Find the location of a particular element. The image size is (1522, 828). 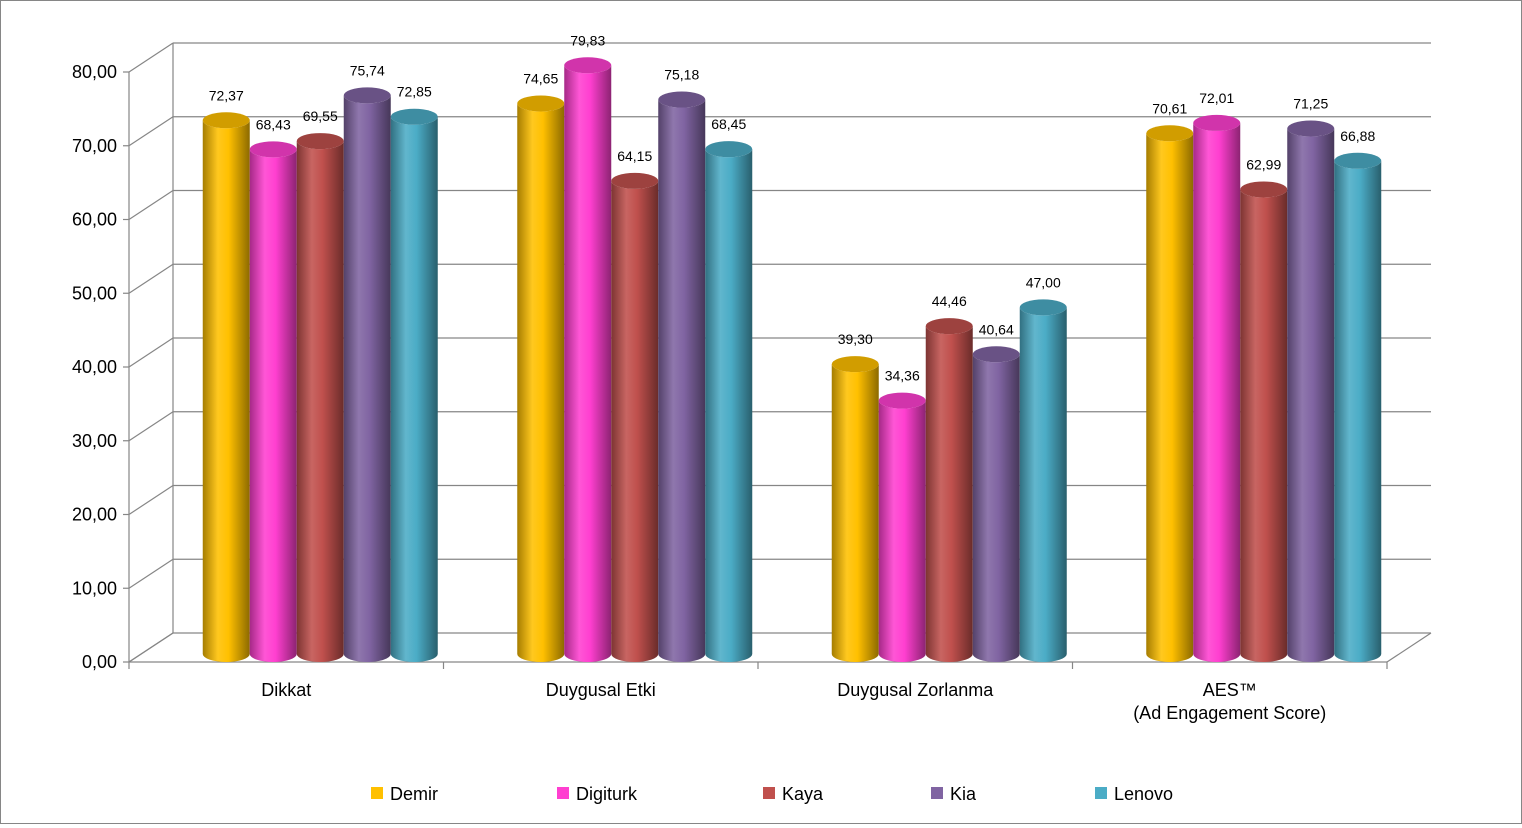

data-label: 39,30 is located at coordinates (855, 339).